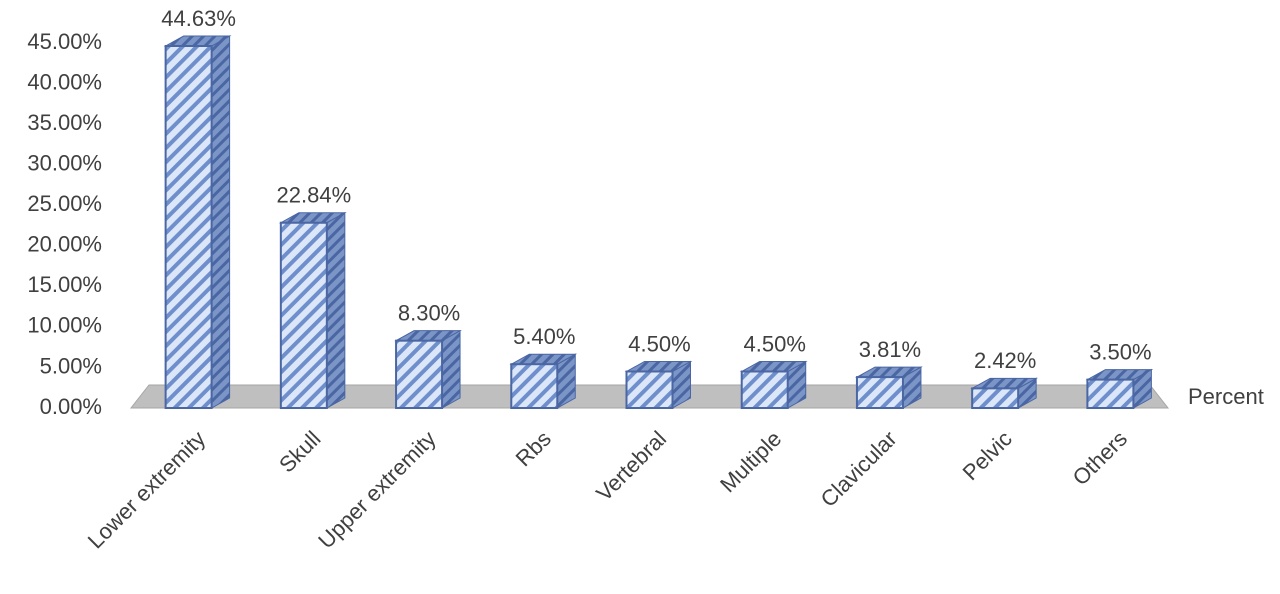 This screenshot has width=1280, height=594. What do you see at coordinates (859, 469) in the screenshot?
I see `x-tick-label: Clavicular` at bounding box center [859, 469].